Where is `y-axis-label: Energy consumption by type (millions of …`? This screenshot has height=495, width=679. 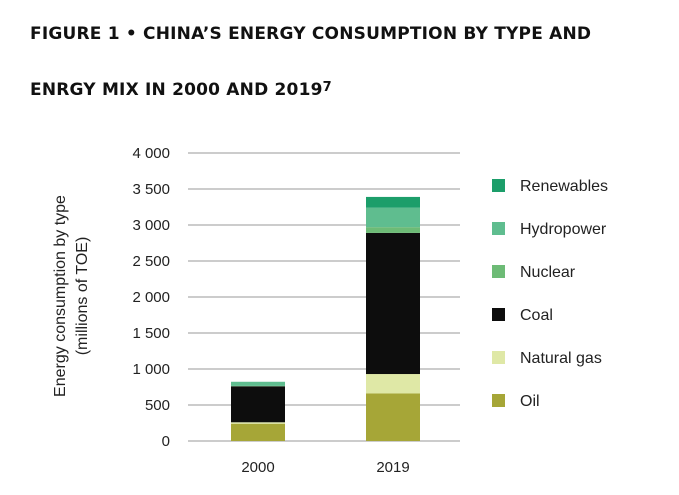
y-axis-label: Energy consumption by type (millions of … is located at coordinates (71, 296).